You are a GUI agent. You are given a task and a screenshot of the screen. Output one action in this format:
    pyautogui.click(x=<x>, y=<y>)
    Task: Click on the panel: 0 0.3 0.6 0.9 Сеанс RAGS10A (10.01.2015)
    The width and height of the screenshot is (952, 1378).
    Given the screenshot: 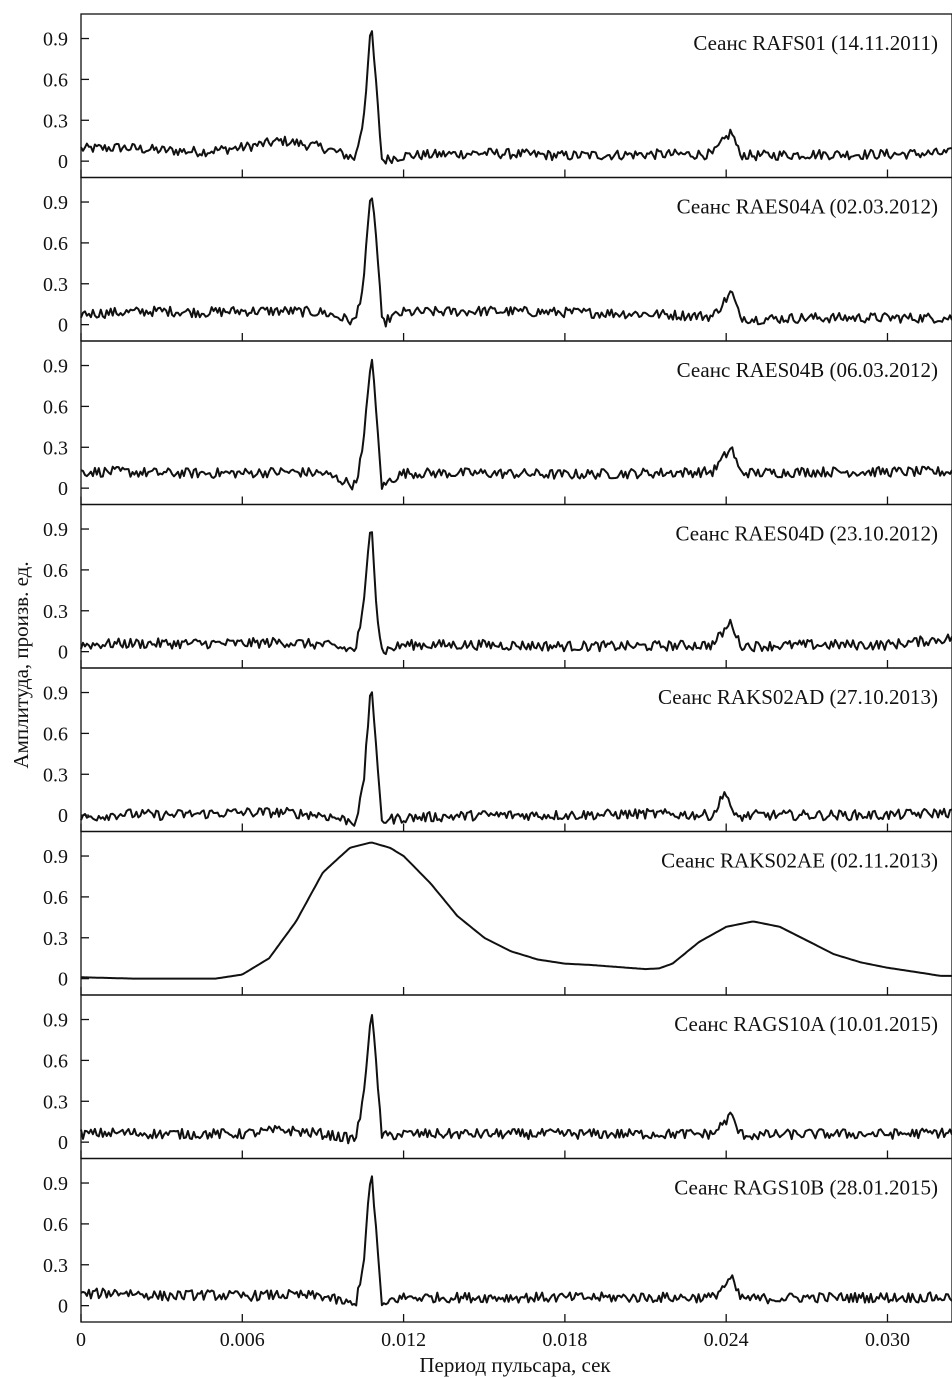 What is the action you would take?
    pyautogui.click(x=497, y=1077)
    